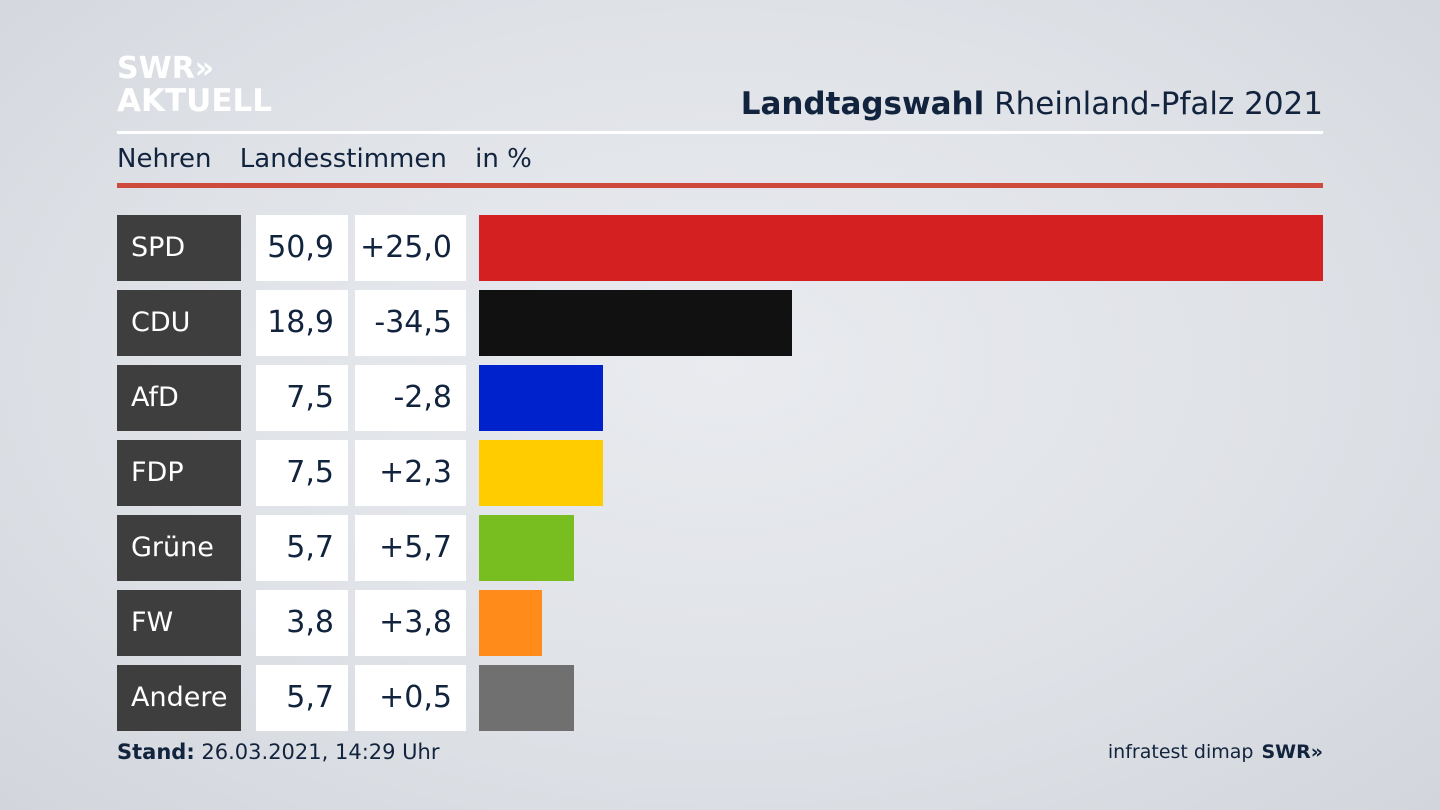  I want to click on brand-mark: SWR», so click(1292, 752).